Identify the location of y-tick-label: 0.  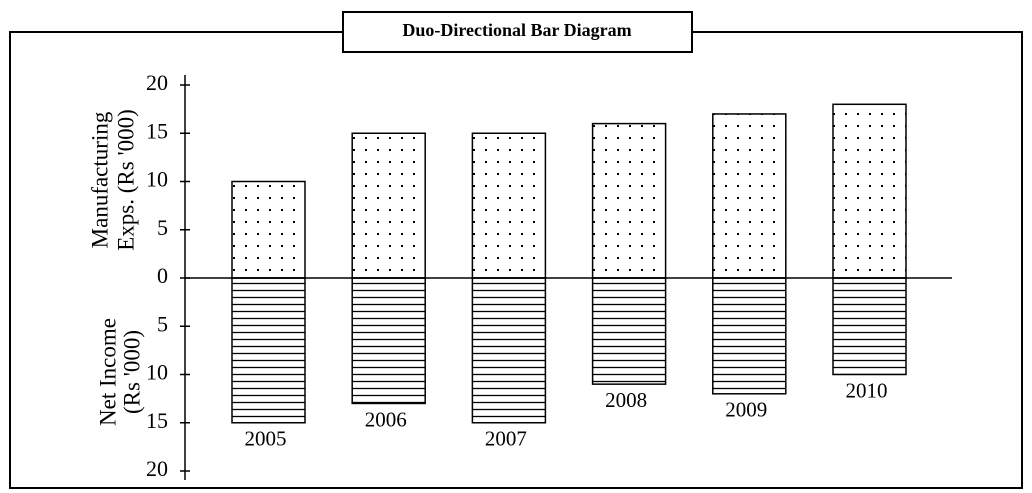
(162, 275).